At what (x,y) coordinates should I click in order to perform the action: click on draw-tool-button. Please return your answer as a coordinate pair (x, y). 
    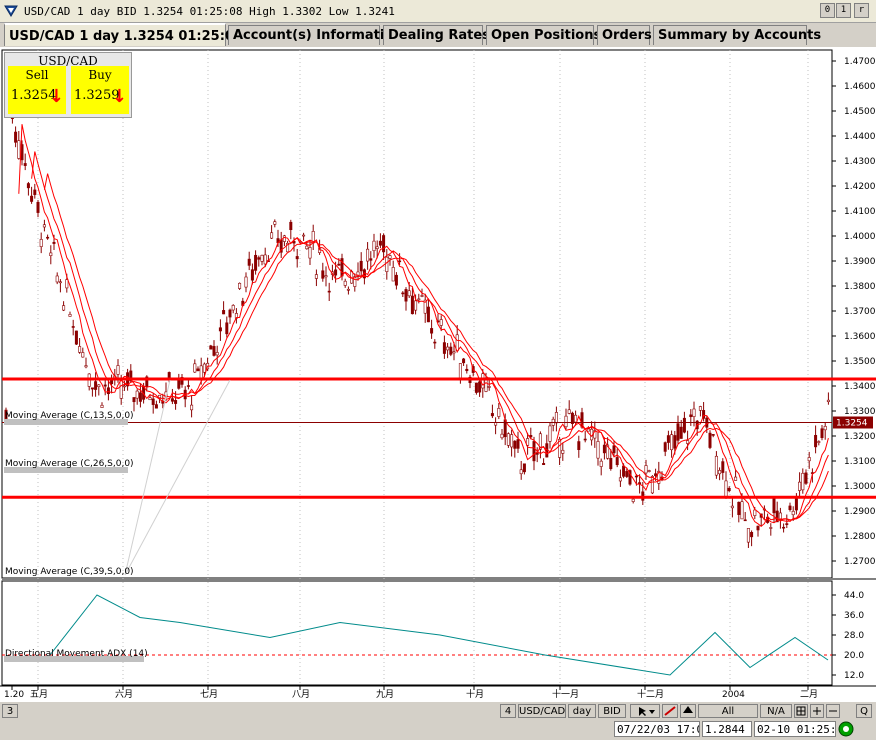
    Looking at the image, I should click on (670, 711).